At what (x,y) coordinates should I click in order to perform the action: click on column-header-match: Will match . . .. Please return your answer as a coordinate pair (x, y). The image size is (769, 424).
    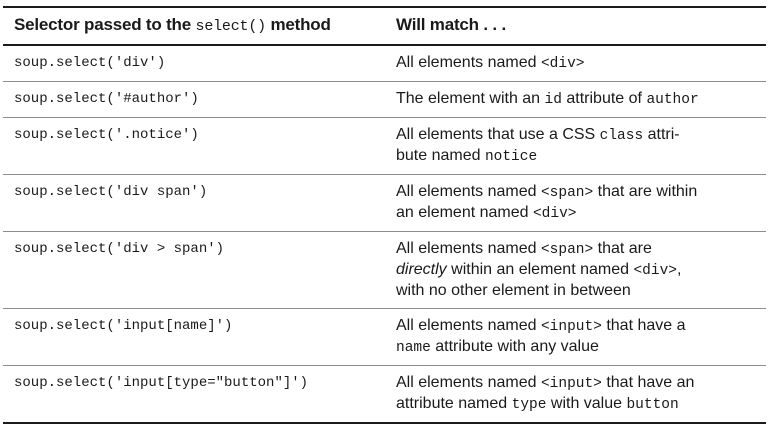
    Looking at the image, I should click on (576, 26).